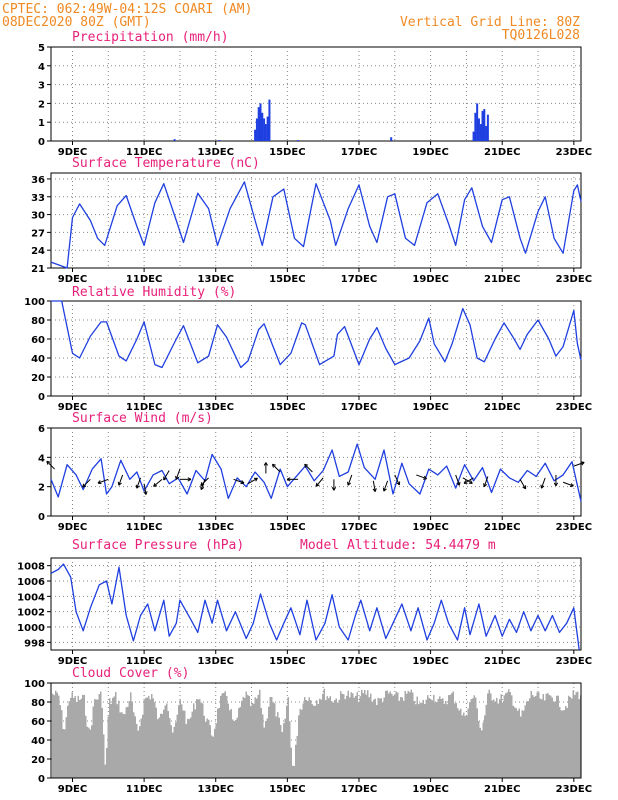 Image resolution: width=618 pixels, height=800 pixels. What do you see at coordinates (216, 527) in the screenshot?
I see `x-tick-label: 13DEC` at bounding box center [216, 527].